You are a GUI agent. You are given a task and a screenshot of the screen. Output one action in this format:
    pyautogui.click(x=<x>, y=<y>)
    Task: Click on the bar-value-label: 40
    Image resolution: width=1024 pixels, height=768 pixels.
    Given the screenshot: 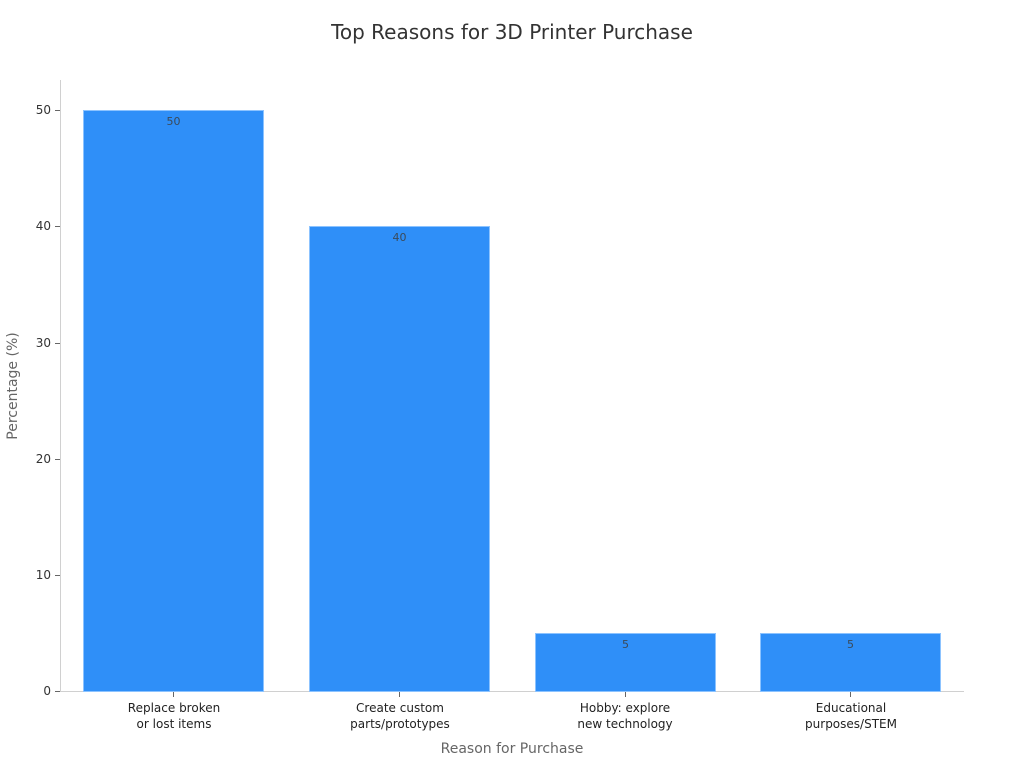 What is the action you would take?
    pyautogui.click(x=399, y=237)
    